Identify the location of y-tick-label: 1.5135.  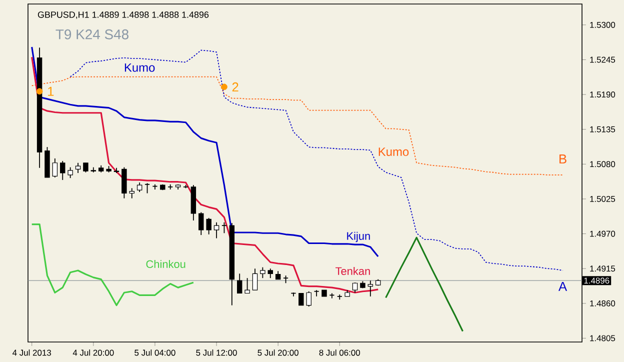
(603, 129).